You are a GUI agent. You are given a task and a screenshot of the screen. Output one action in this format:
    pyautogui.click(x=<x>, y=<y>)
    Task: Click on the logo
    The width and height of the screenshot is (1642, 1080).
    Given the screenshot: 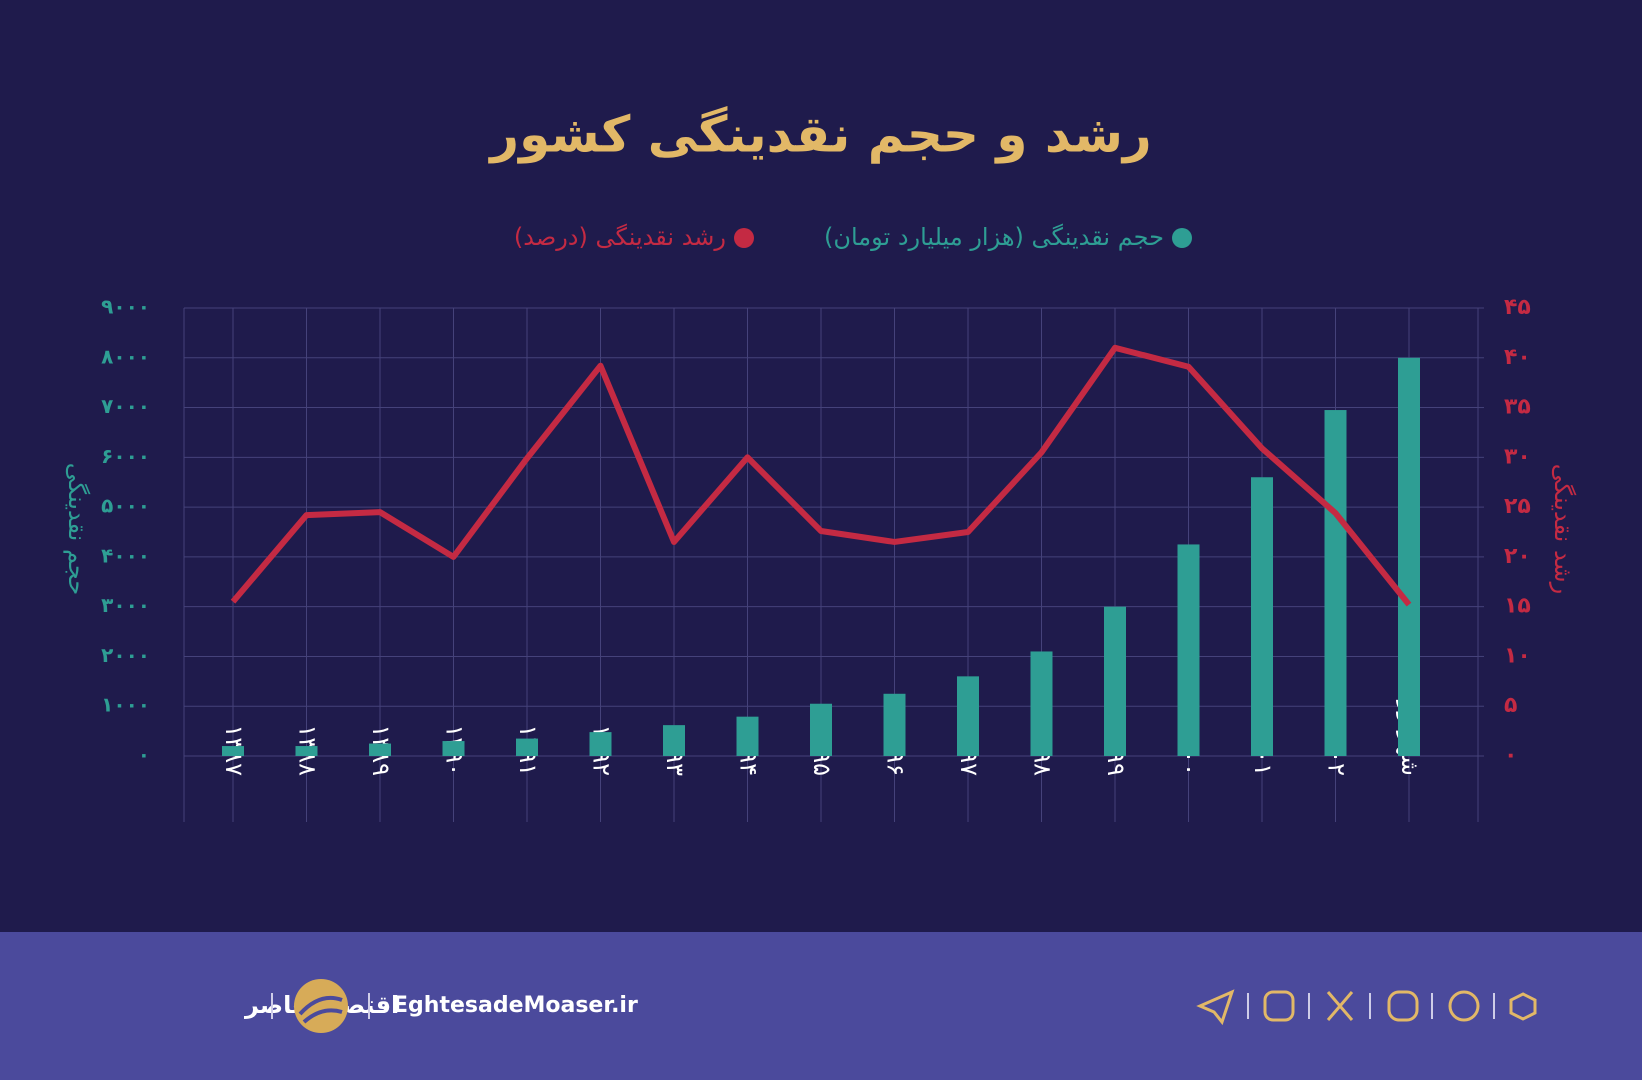 What is the action you would take?
    pyautogui.click(x=321, y=1006)
    